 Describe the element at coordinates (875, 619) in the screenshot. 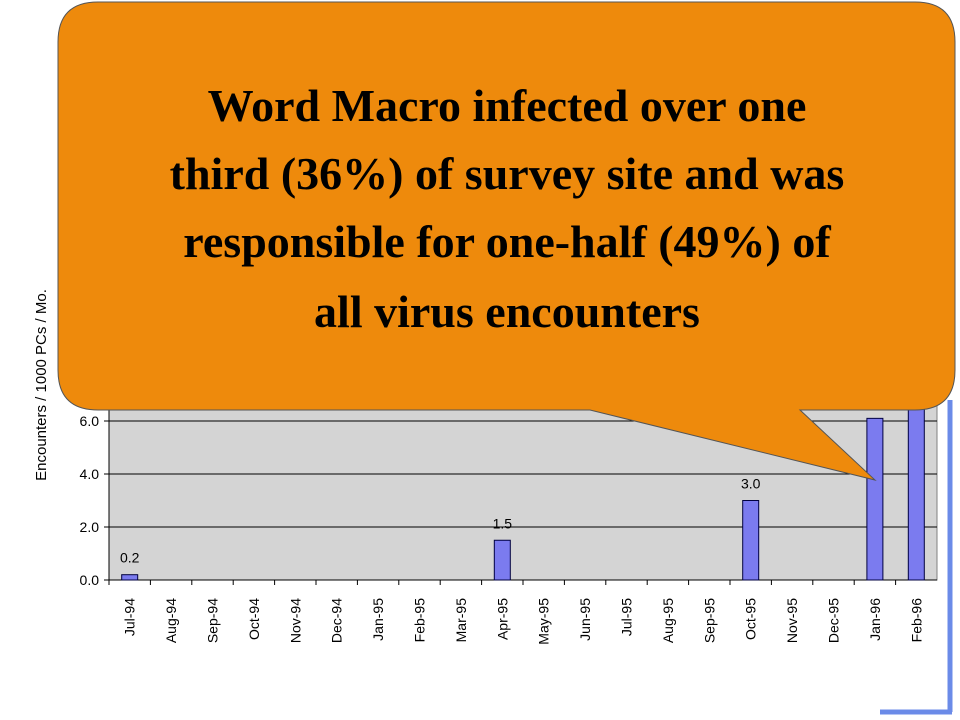

I see `x-tick-label: Jan-96` at that location.